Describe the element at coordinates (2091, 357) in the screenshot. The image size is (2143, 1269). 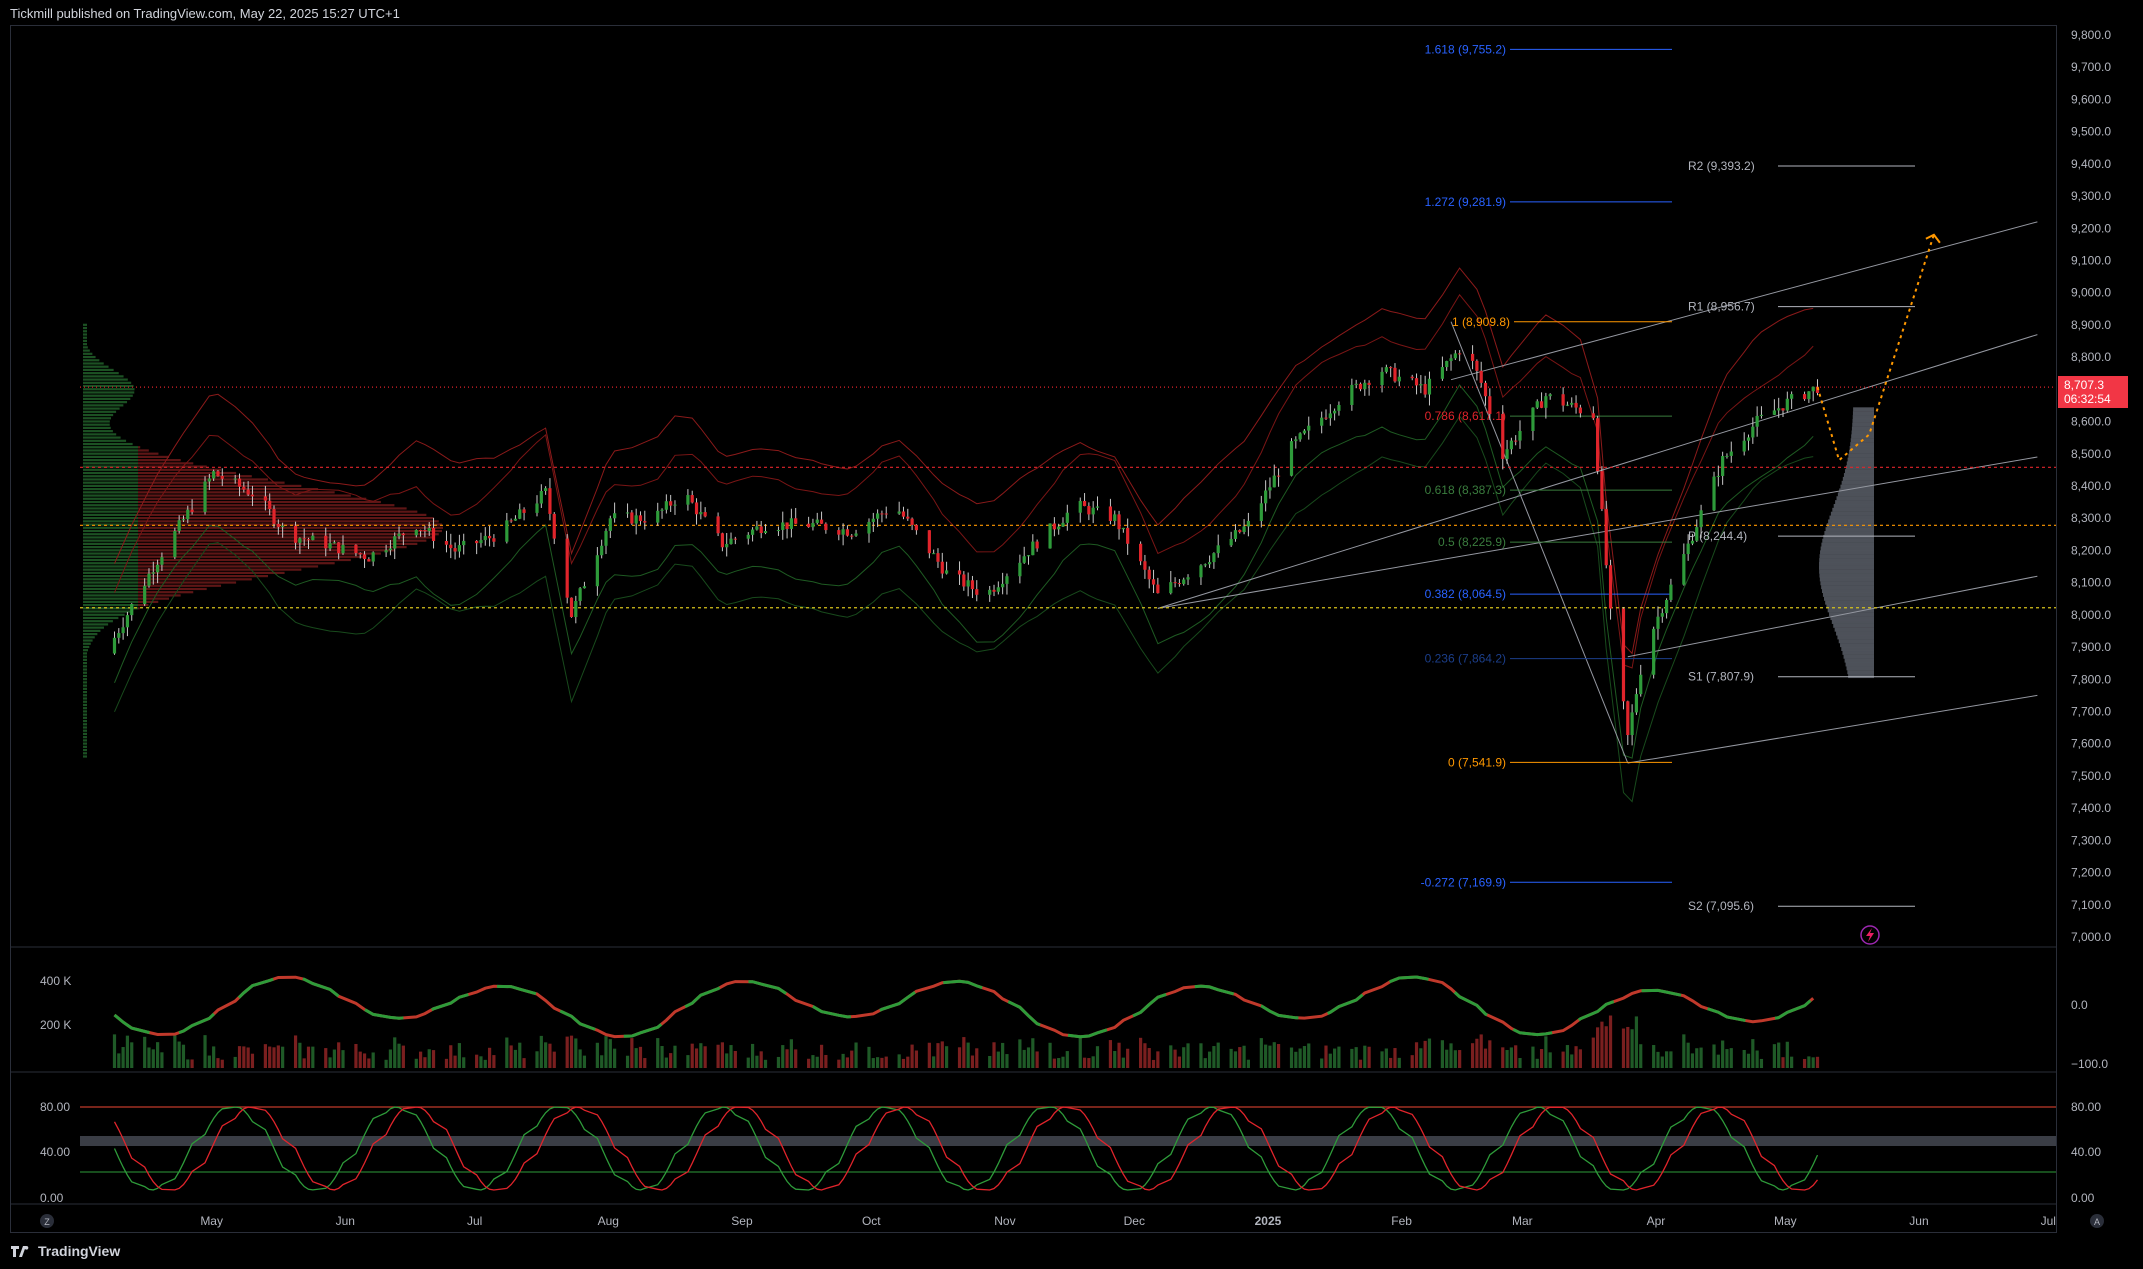
I see `price-tick-label: 8,800.0` at that location.